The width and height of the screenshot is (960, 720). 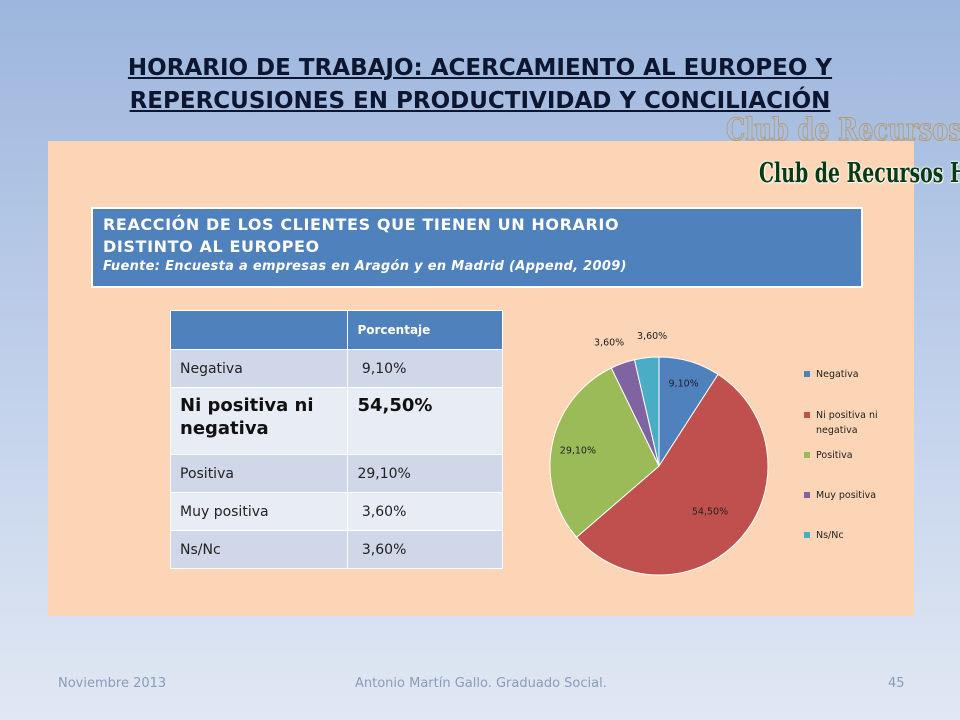 I want to click on row-label: Negativa, so click(x=259, y=368).